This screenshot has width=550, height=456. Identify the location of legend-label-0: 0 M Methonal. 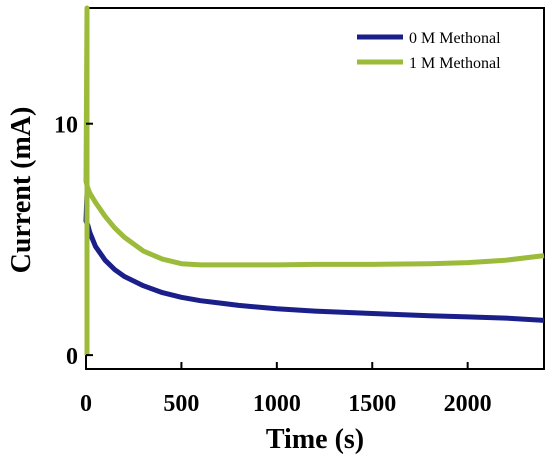
(455, 38).